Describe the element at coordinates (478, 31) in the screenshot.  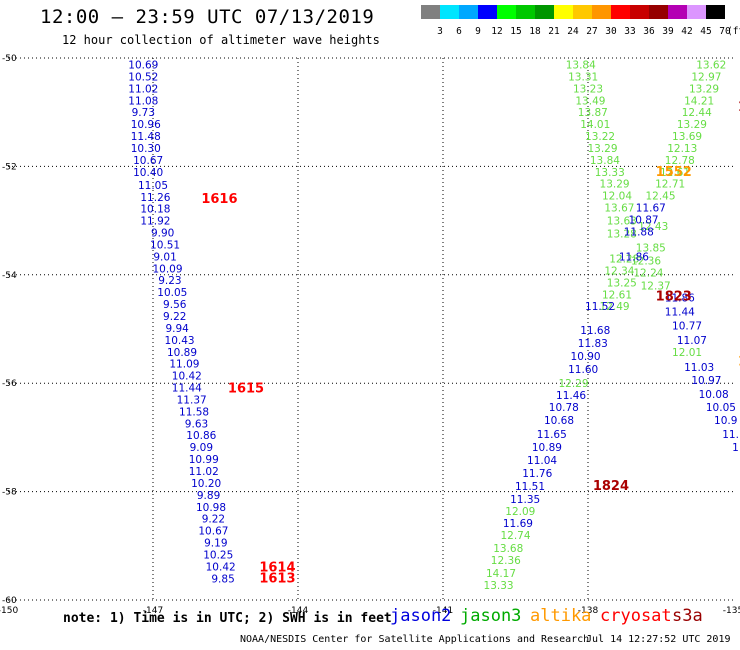
I see `colorbar-label: 9` at that location.